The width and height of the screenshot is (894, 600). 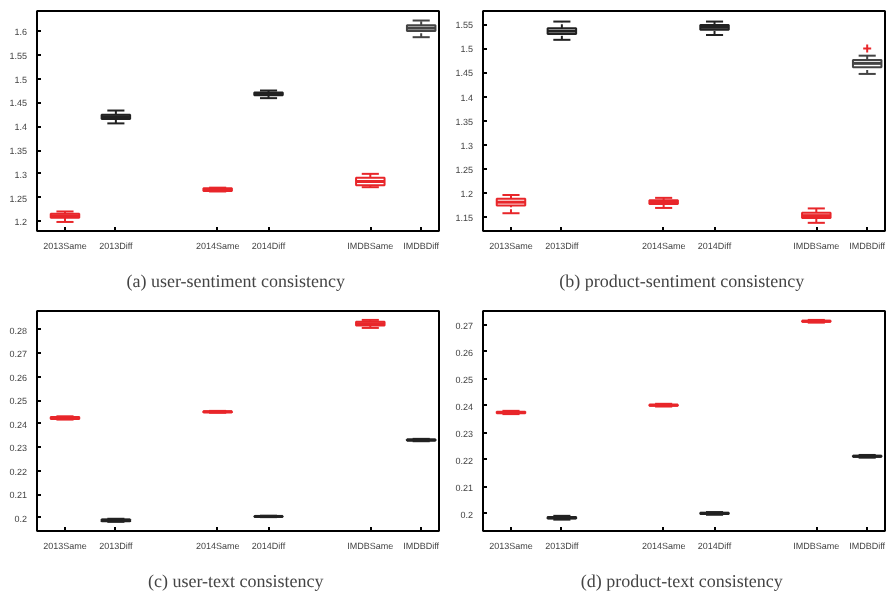 What do you see at coordinates (236, 581) in the screenshot?
I see `text: (c) user-text consistency` at bounding box center [236, 581].